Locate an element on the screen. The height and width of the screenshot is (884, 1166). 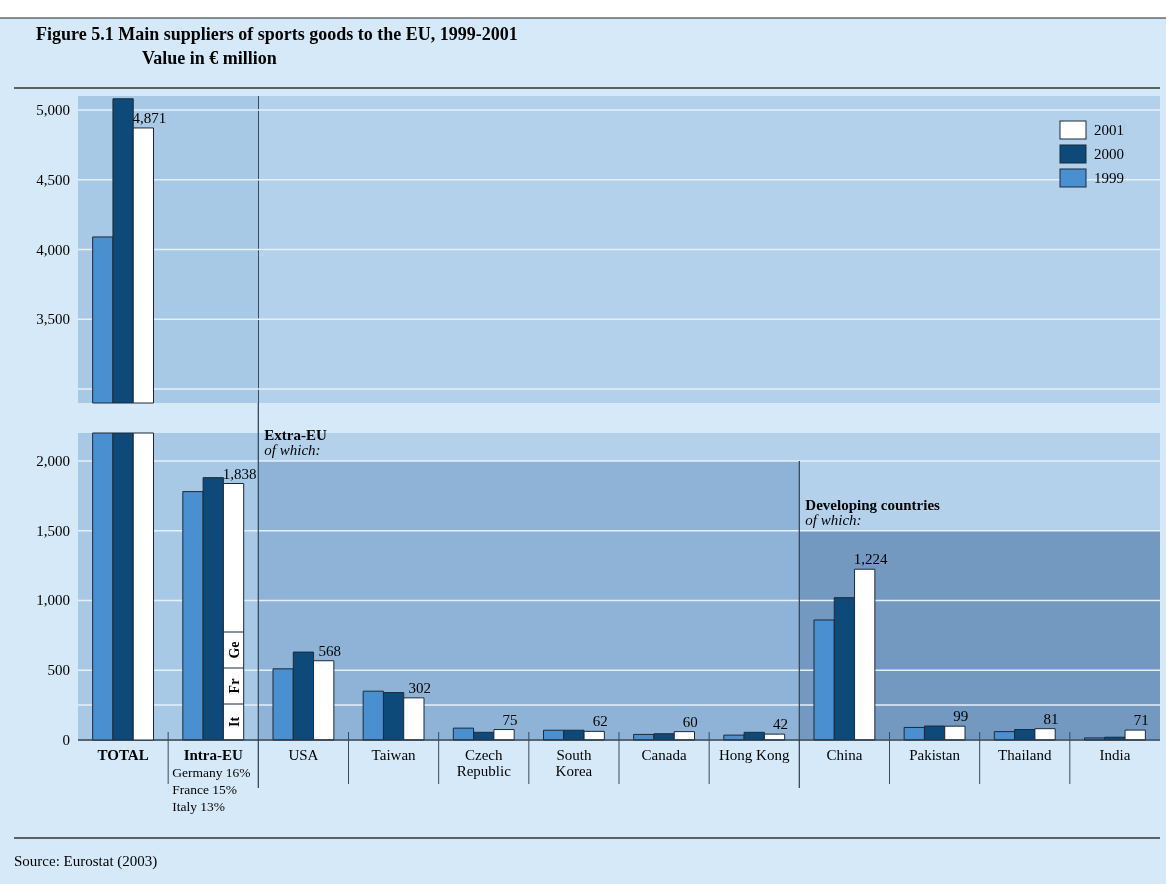
data-label: 42 is located at coordinates (781, 724).